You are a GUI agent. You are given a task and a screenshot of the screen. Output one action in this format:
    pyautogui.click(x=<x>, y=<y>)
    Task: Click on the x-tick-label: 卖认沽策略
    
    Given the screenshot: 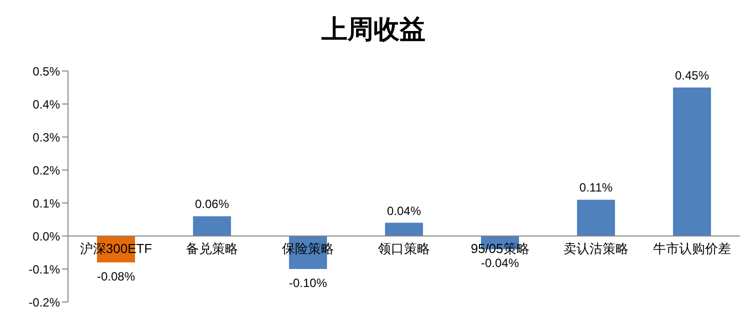 What is the action you would take?
    pyautogui.click(x=596, y=248)
    